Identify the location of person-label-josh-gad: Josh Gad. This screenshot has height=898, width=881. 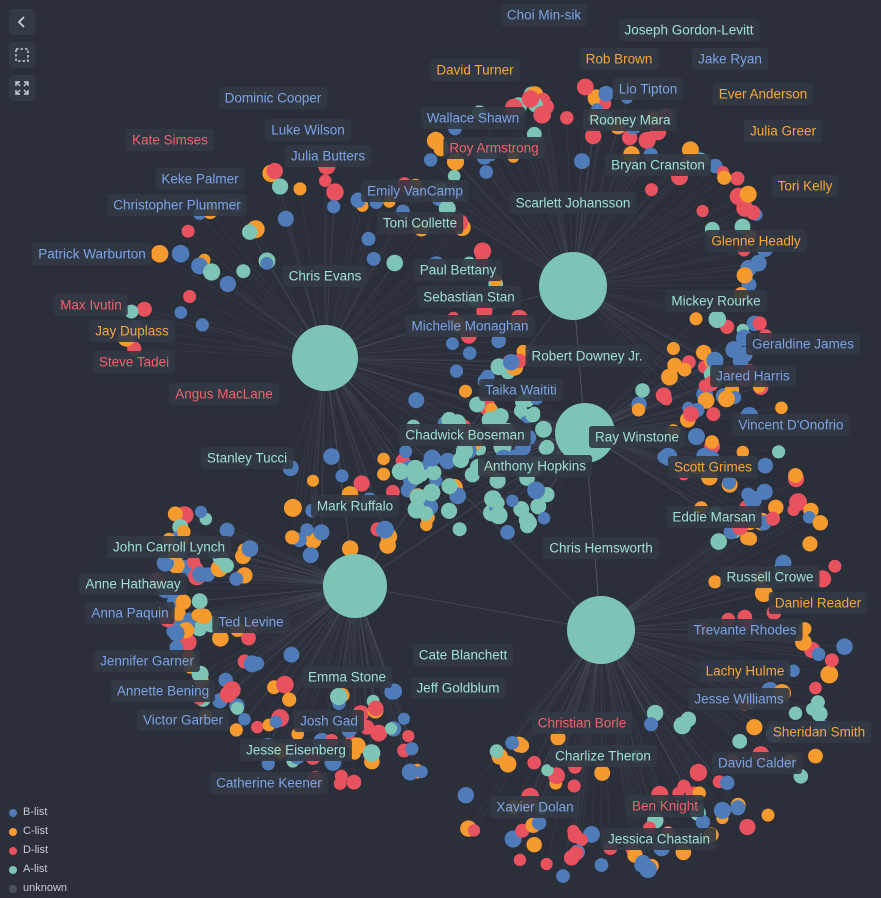
(329, 721).